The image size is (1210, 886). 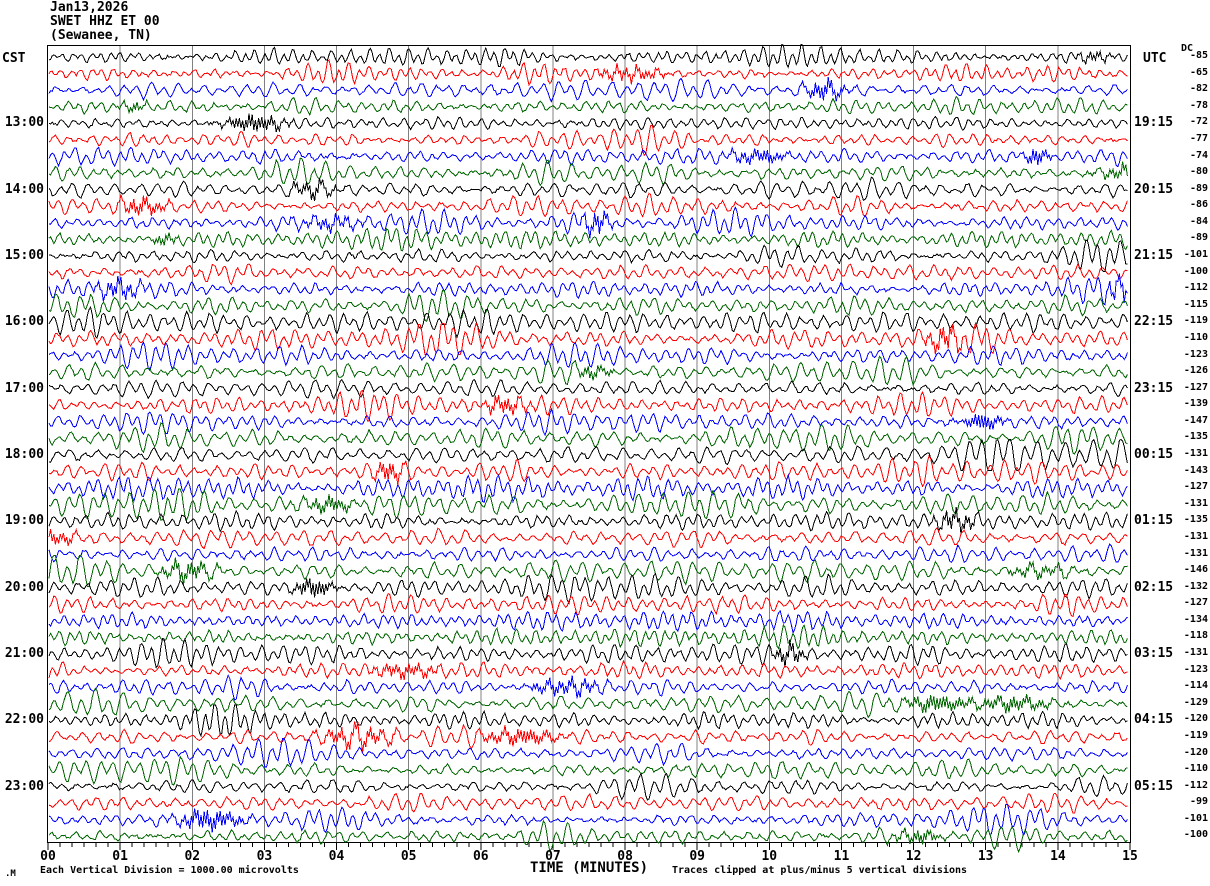 I want to click on x-tick-label: 06, so click(x=480, y=856).